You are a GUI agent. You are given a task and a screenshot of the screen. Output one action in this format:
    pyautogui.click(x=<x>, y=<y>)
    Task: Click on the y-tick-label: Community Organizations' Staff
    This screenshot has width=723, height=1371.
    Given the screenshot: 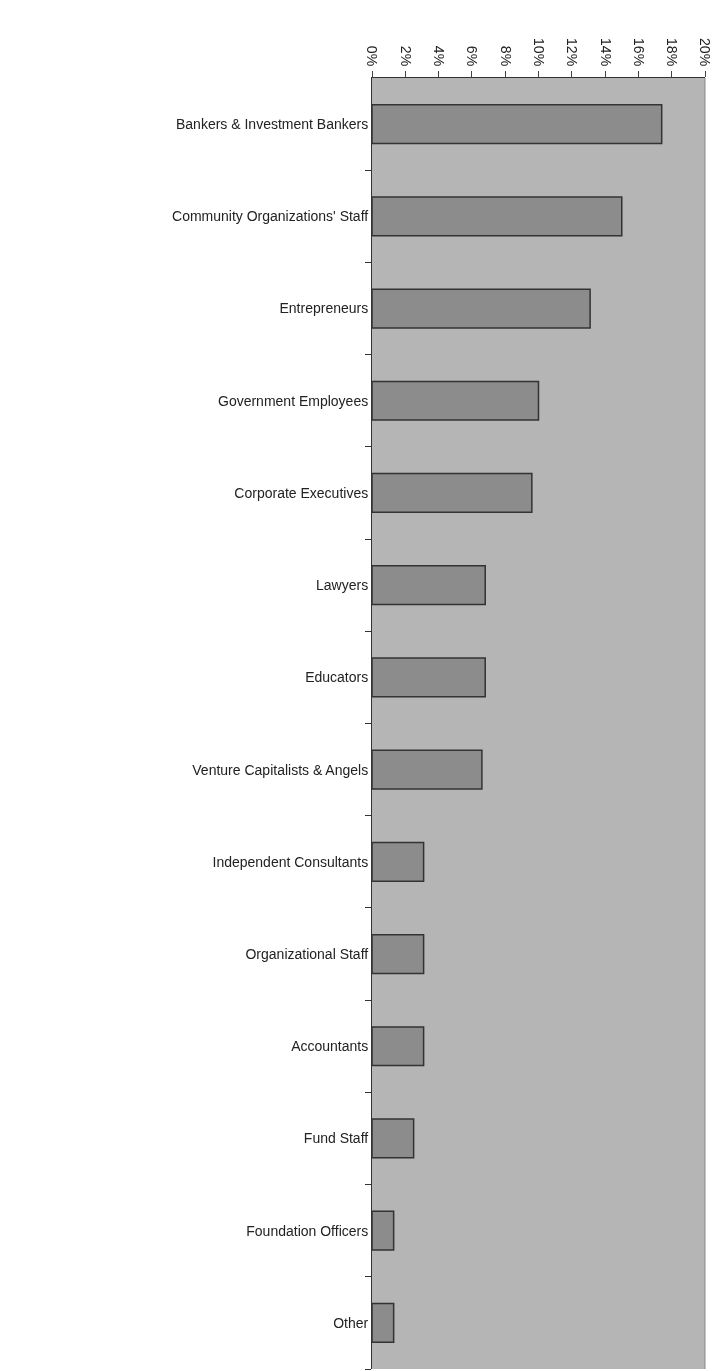 What is the action you would take?
    pyautogui.click(x=270, y=216)
    